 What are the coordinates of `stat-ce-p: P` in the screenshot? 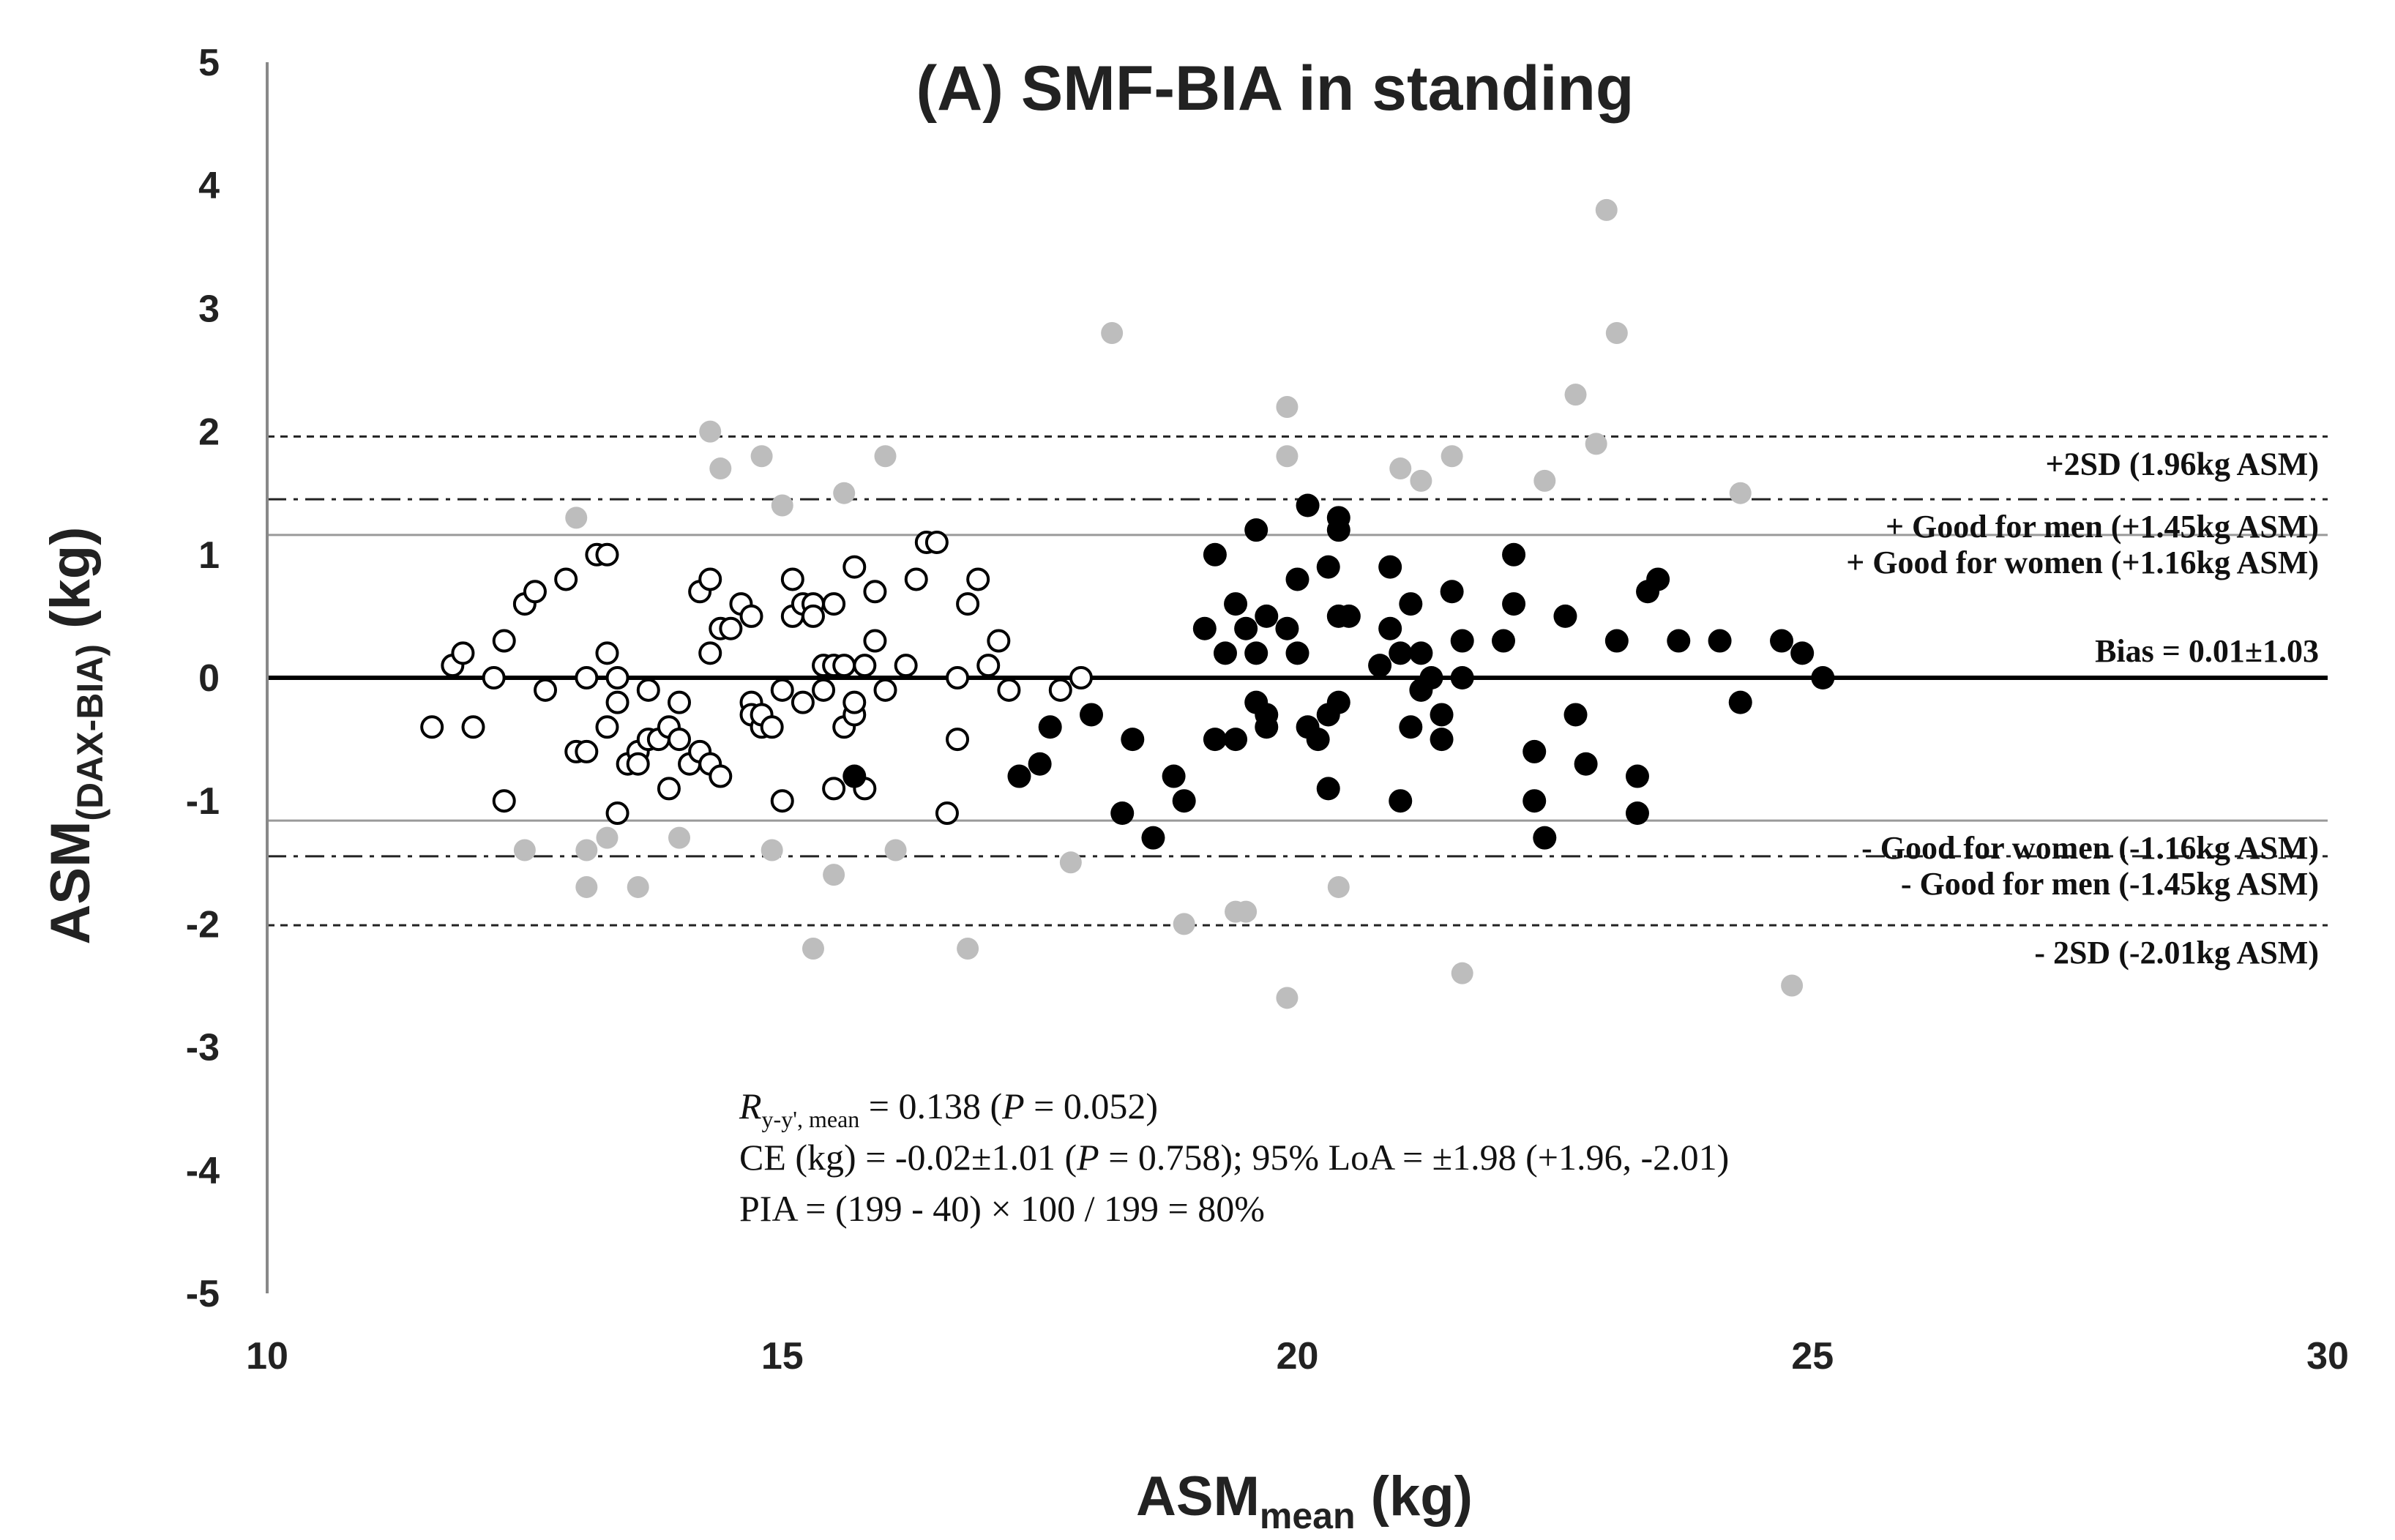 It's located at (1087, 1157).